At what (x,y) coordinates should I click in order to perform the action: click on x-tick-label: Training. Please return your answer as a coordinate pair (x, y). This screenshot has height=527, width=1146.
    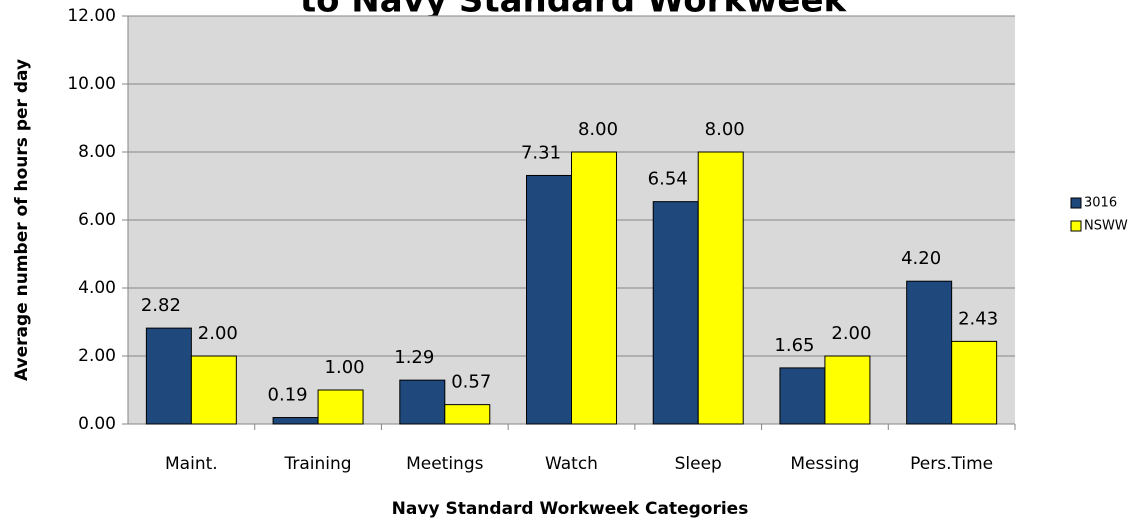
    Looking at the image, I should click on (318, 464).